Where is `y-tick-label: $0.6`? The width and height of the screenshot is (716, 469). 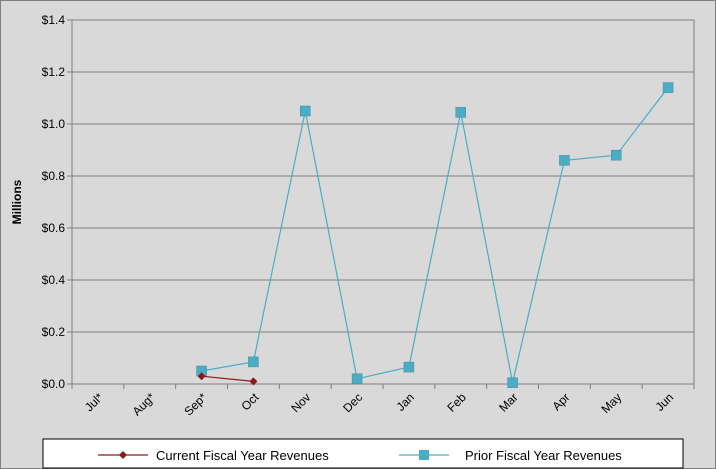
y-tick-label: $0.6 is located at coordinates (54, 228).